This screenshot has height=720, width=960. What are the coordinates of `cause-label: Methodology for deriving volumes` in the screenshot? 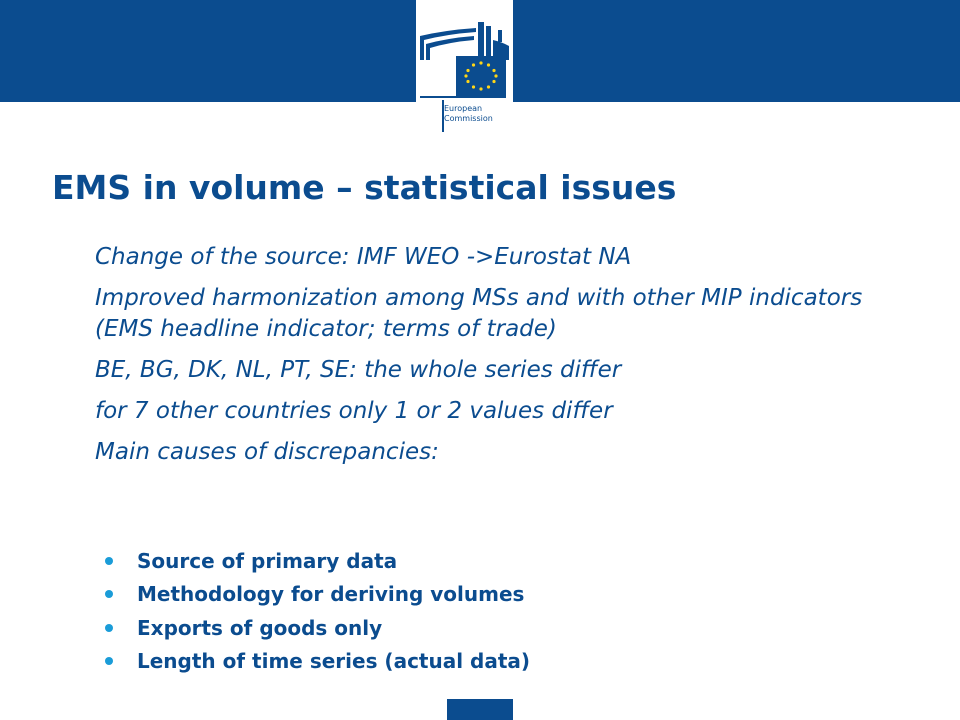 It's located at (331, 594).